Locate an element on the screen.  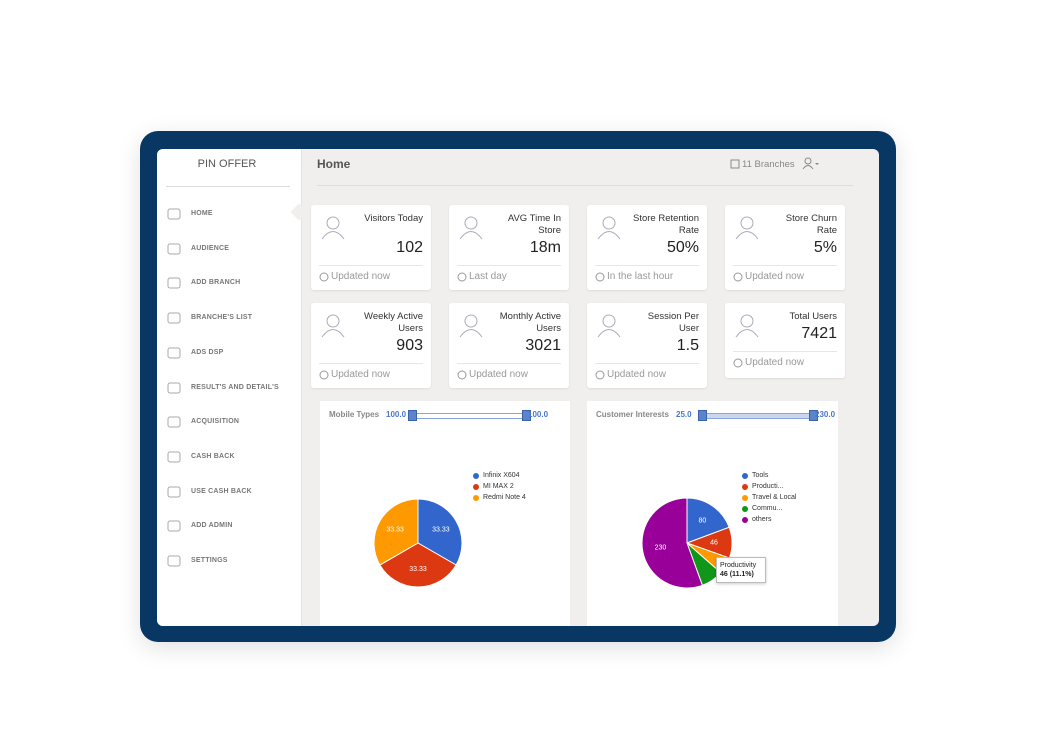
card-footer: Last day is located at coordinates (509, 273).